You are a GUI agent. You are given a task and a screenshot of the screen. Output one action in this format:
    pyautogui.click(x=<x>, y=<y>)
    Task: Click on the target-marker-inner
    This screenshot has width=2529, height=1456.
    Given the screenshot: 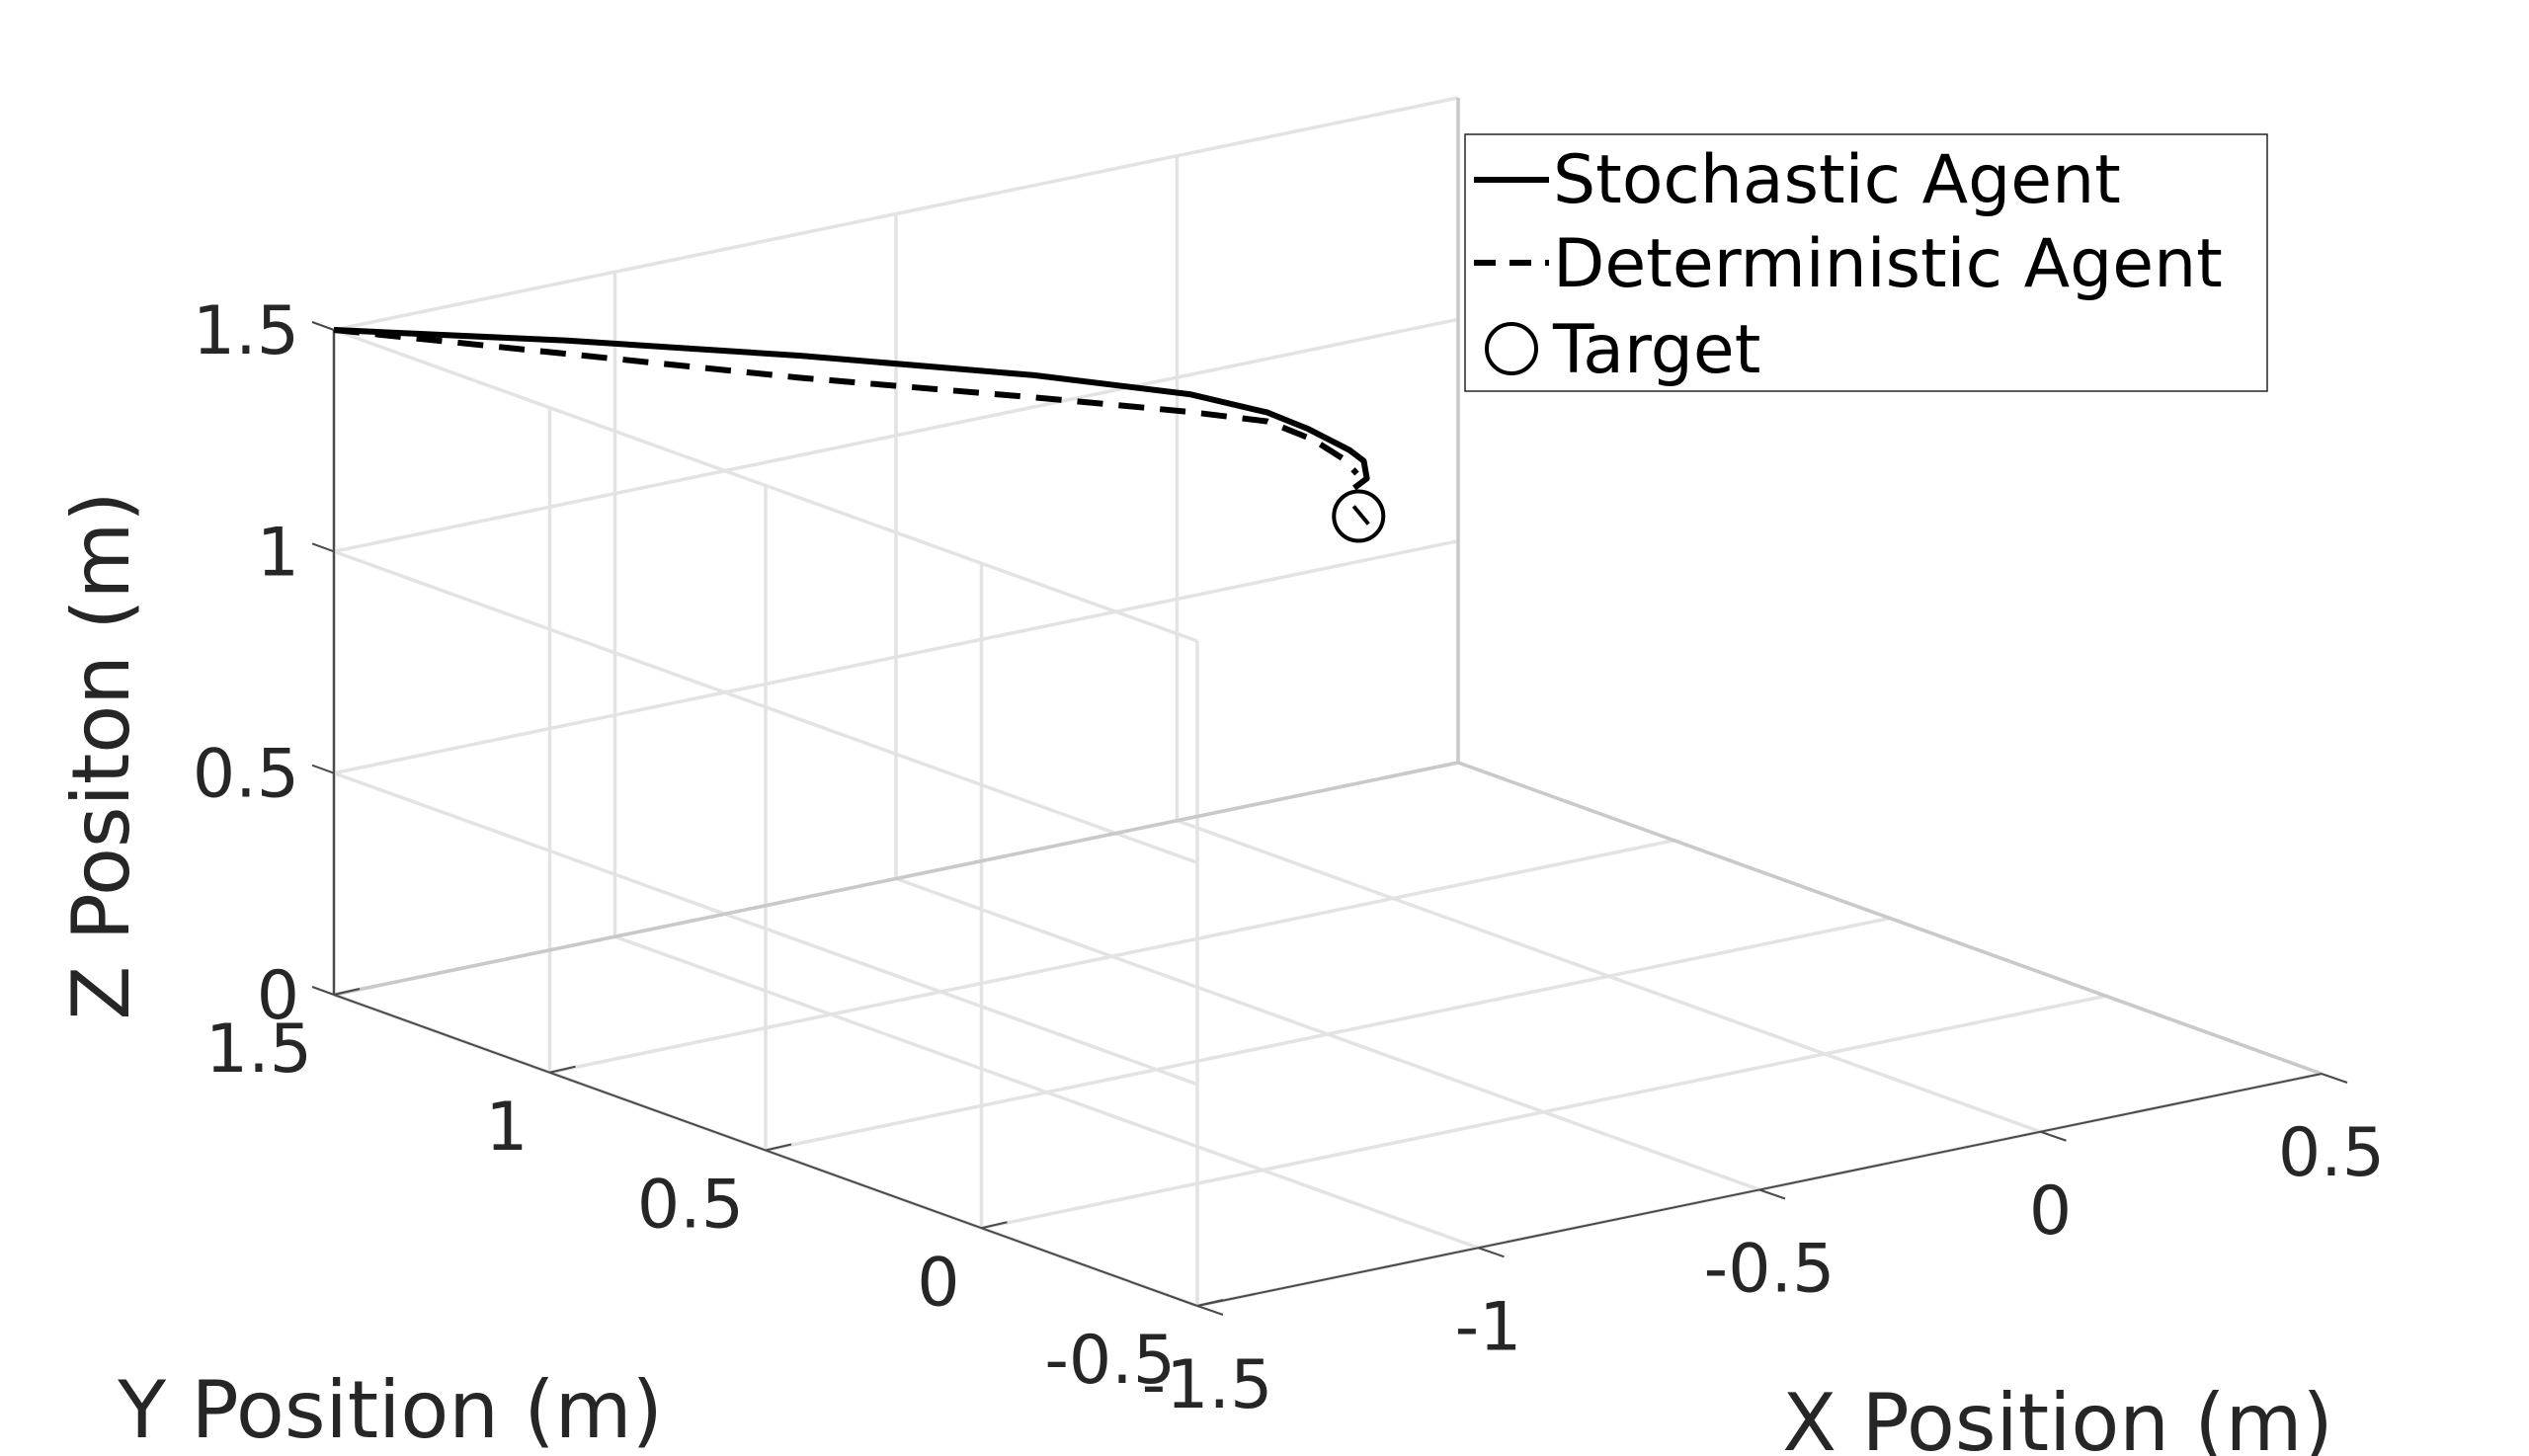 What is the action you would take?
    pyautogui.click(x=1360, y=515)
    